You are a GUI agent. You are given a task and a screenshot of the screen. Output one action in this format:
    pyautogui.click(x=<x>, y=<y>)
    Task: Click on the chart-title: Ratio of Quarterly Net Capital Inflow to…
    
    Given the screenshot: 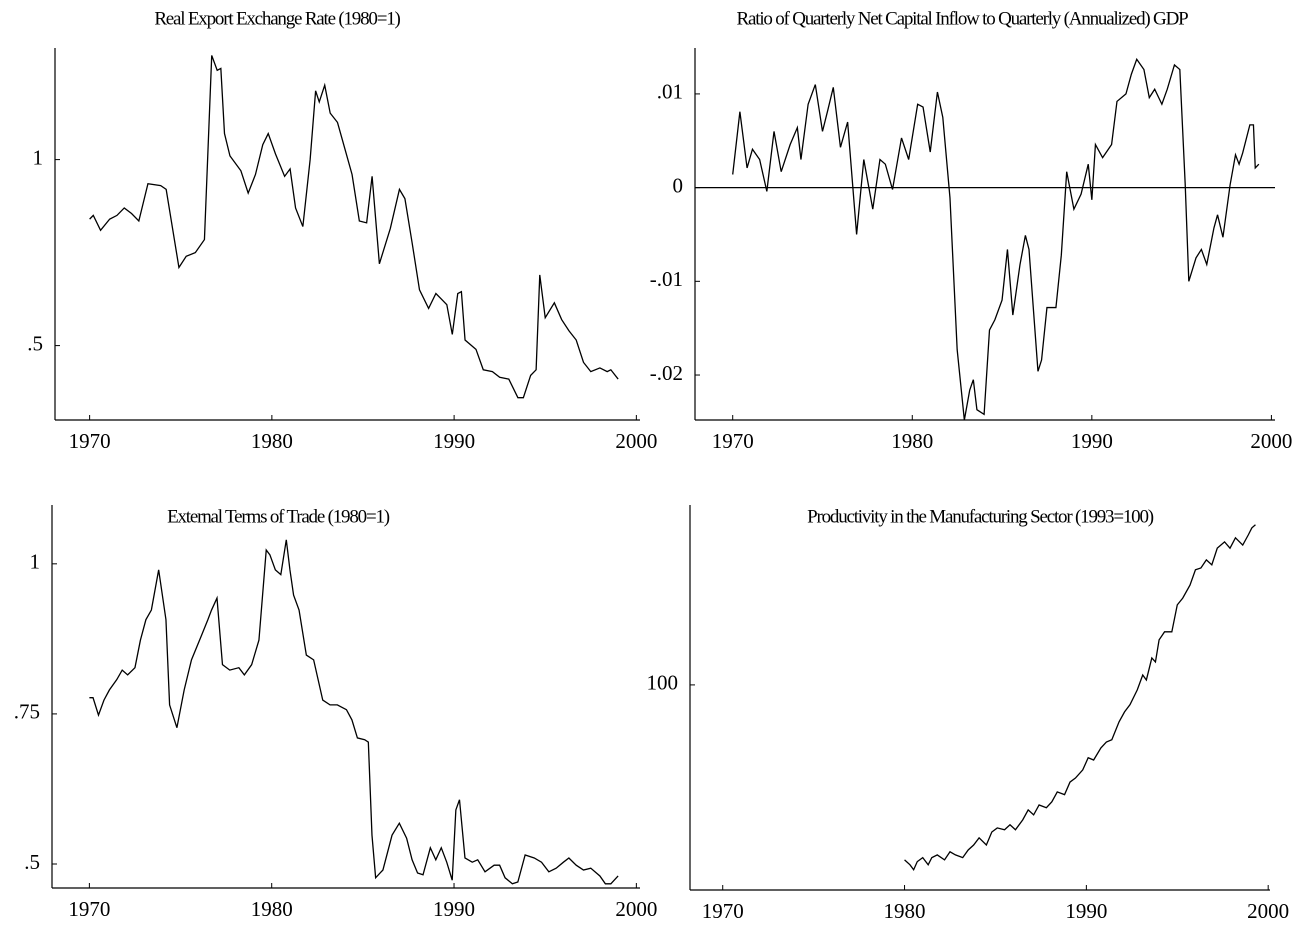 What is the action you would take?
    pyautogui.click(x=963, y=18)
    